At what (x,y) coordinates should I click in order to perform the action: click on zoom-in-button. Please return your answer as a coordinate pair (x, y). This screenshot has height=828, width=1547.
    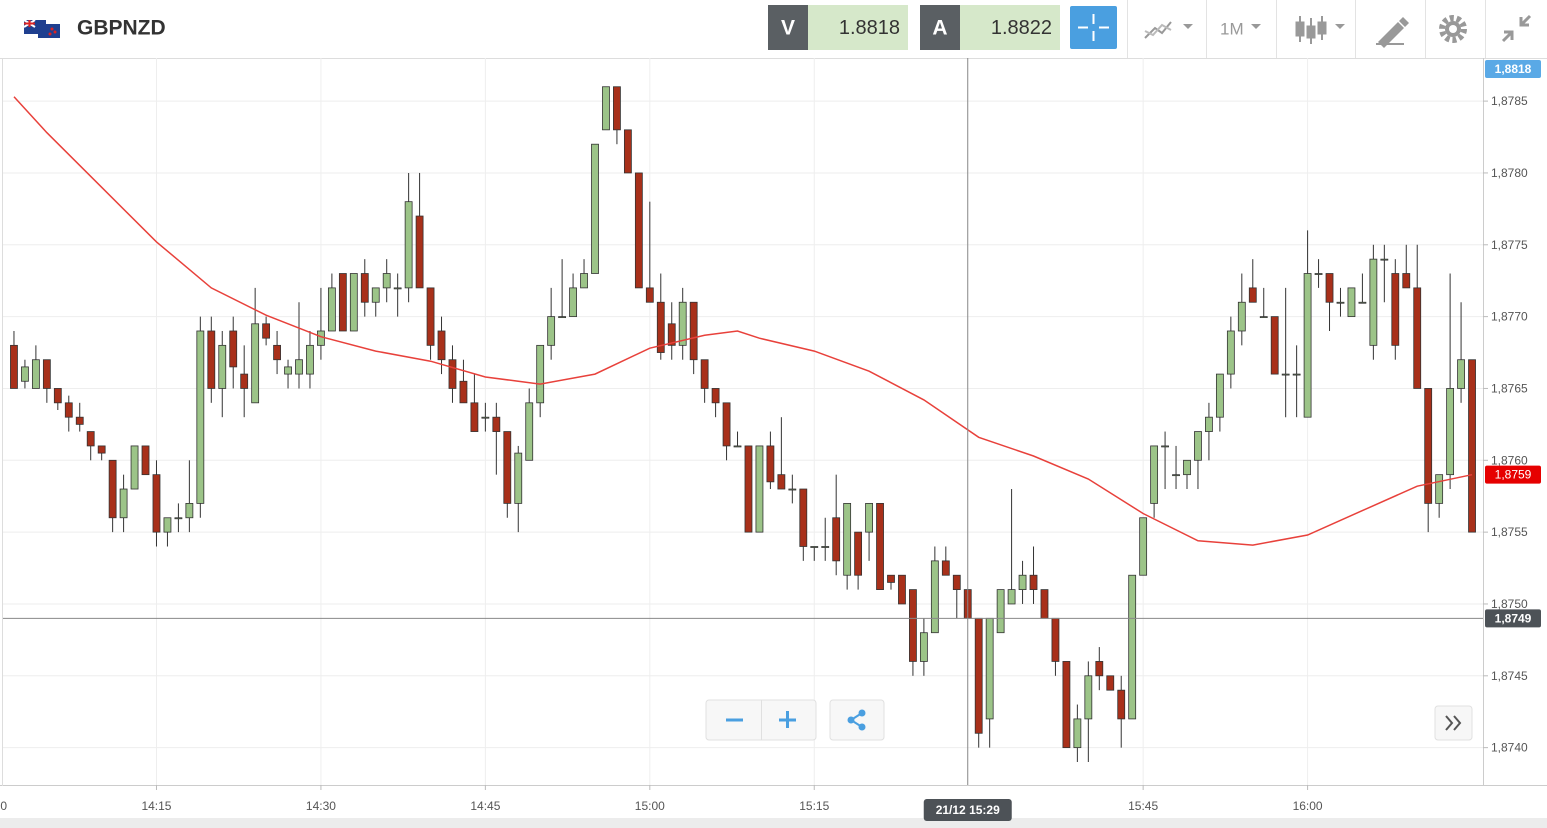
    Looking at the image, I should click on (787, 719).